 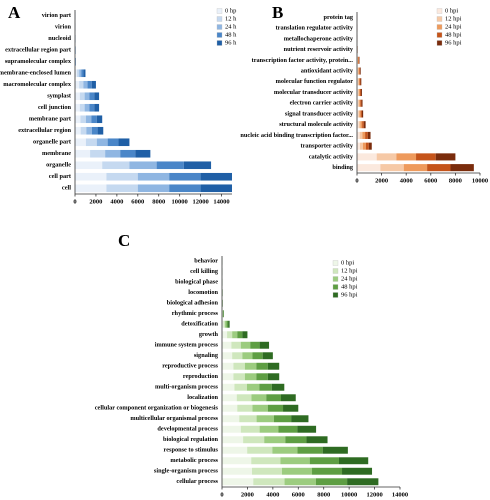 What do you see at coordinates (400, 494) in the screenshot?
I see `x-tick-label: 14000` at bounding box center [400, 494].